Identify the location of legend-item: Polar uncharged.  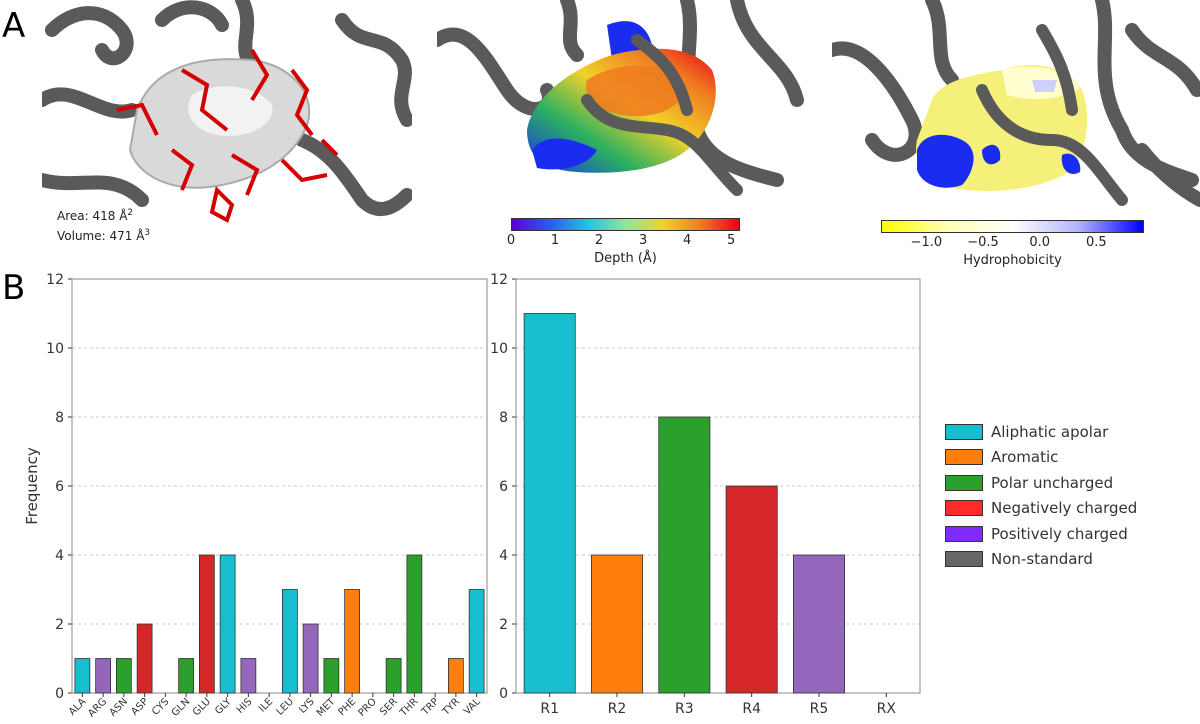
(1041, 483).